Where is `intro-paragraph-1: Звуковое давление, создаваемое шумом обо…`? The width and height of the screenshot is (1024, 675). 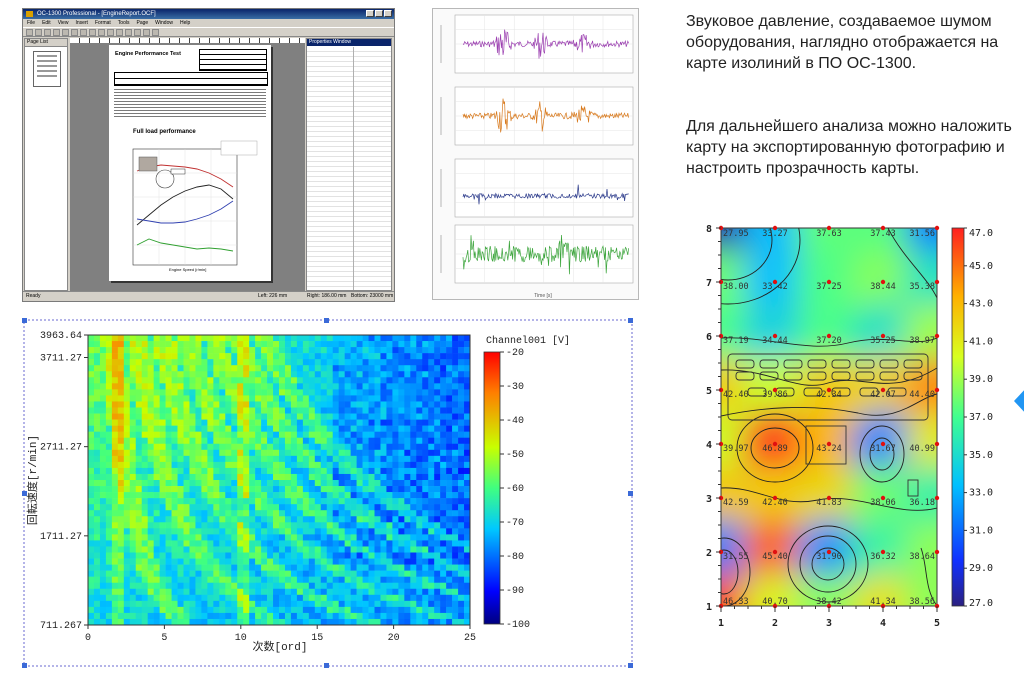 intro-paragraph-1: Звуковое давление, создаваемое шумом обо… is located at coordinates (842, 42).